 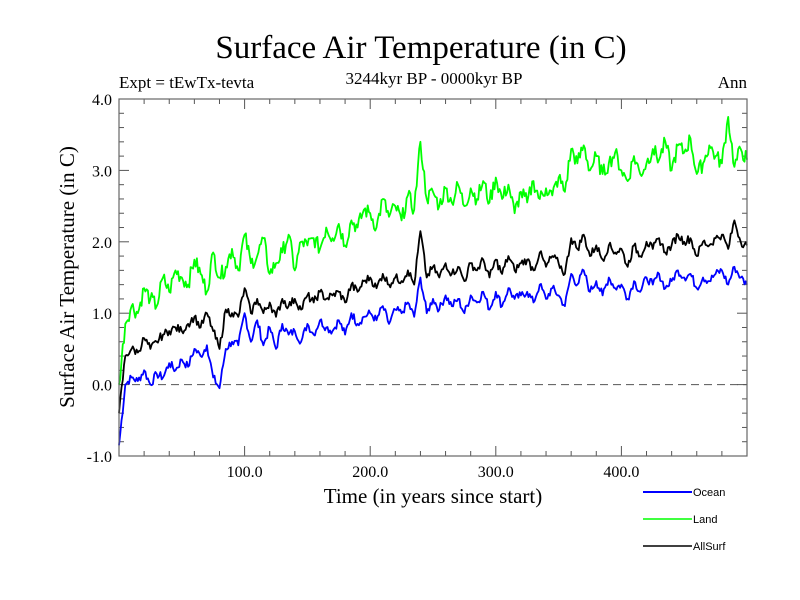 I want to click on legend-item-ocean: Ocean, so click(x=684, y=493).